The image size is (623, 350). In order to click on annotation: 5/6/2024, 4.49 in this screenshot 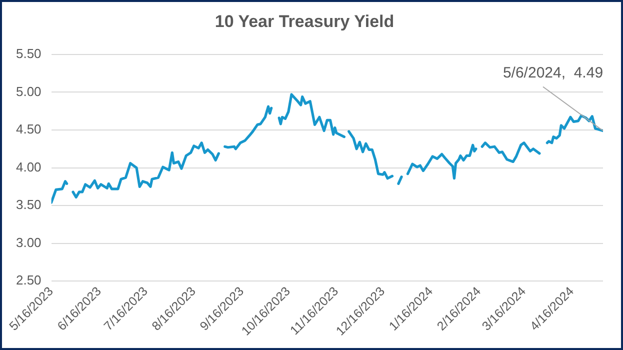, I will do `click(553, 73)`.